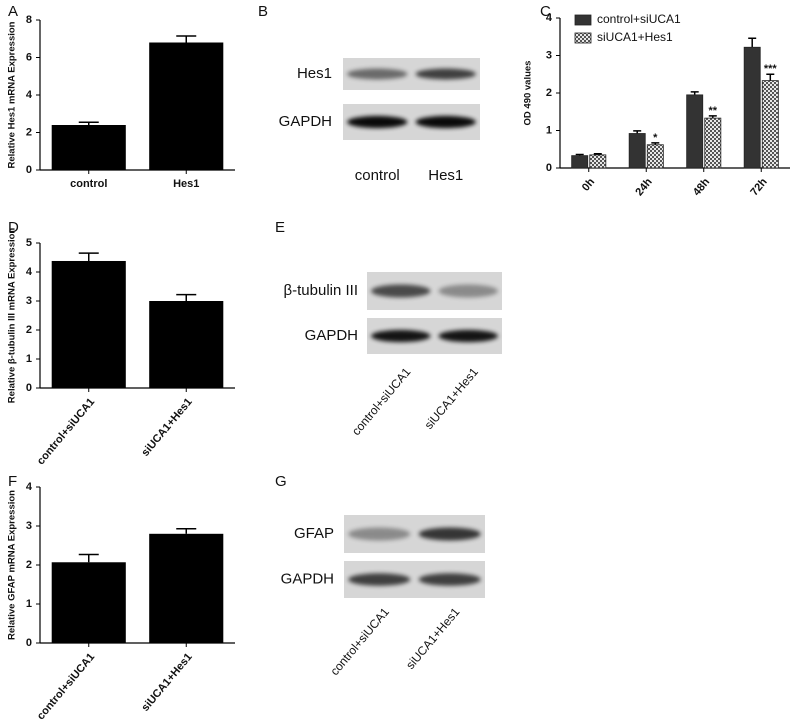 Image resolution: width=800 pixels, height=727 pixels. What do you see at coordinates (29, 243) in the screenshot?
I see `y-tick-label: 5` at bounding box center [29, 243].